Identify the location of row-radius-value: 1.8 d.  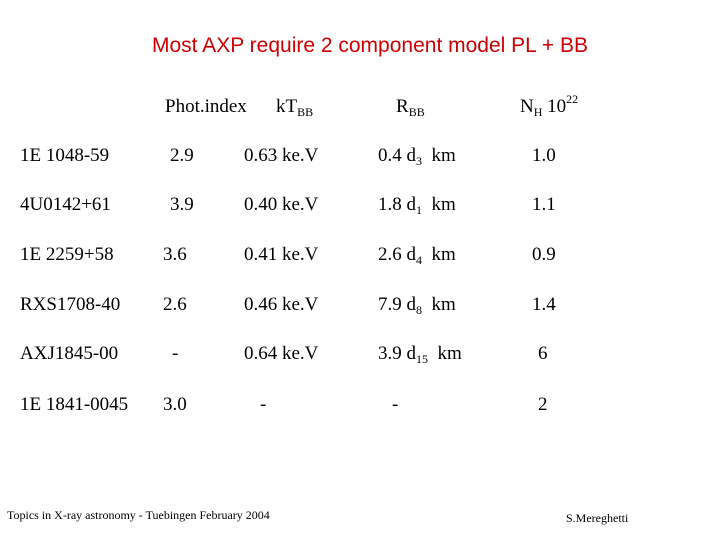
(397, 204).